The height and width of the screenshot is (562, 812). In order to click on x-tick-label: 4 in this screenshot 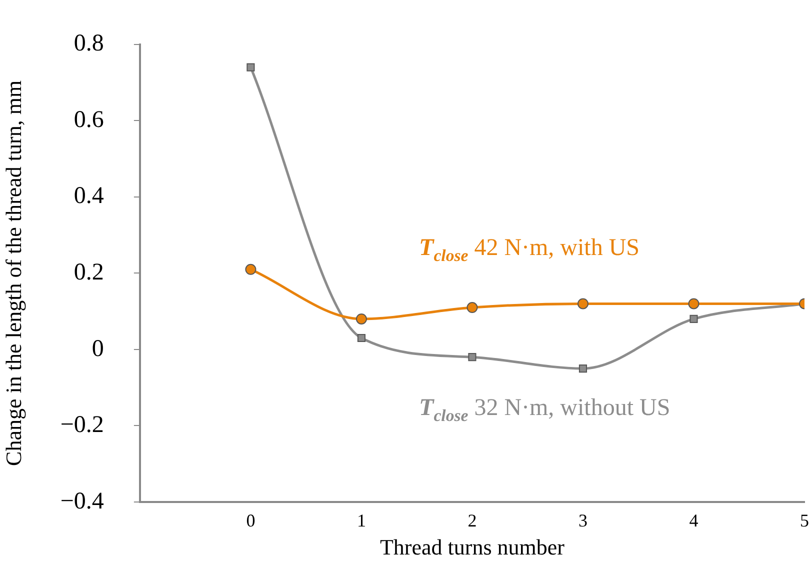, I will do `click(693, 520)`.